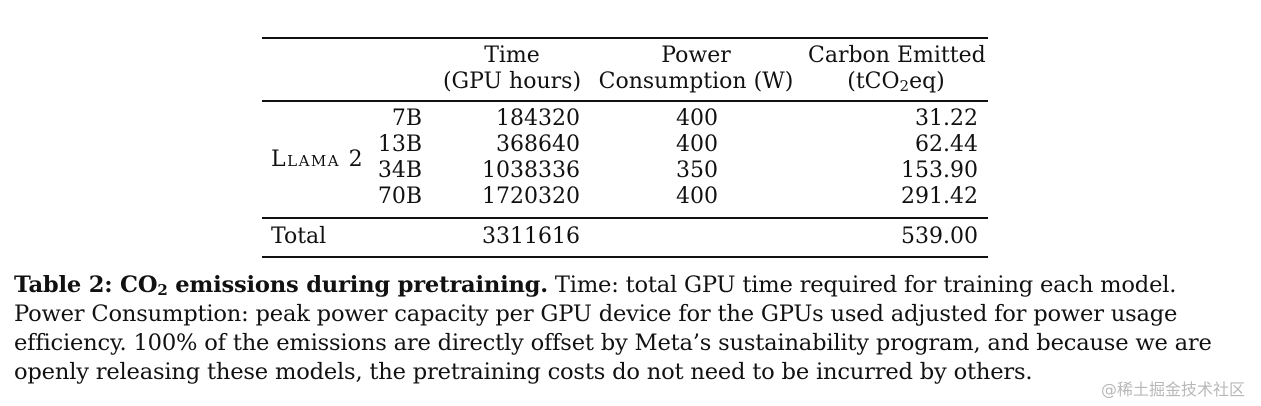  I want to click on header-time: Time (GPU hours), so click(512, 69).